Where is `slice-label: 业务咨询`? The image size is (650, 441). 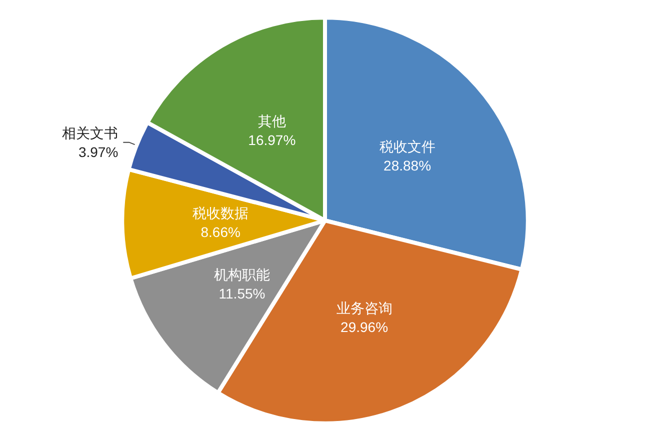
slice-label: 业务咨询 is located at coordinates (364, 308).